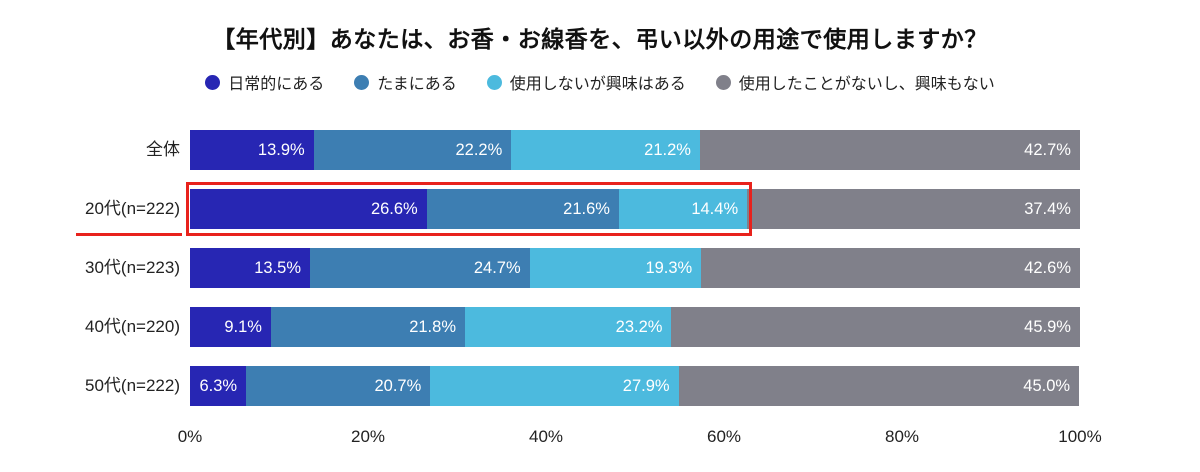 This screenshot has width=1200, height=472. I want to click on segment-value-label: 22.2%, so click(479, 149).